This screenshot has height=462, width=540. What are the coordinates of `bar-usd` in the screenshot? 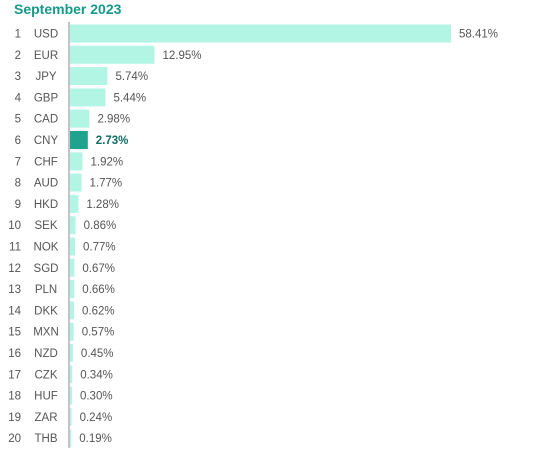 It's located at (260, 33).